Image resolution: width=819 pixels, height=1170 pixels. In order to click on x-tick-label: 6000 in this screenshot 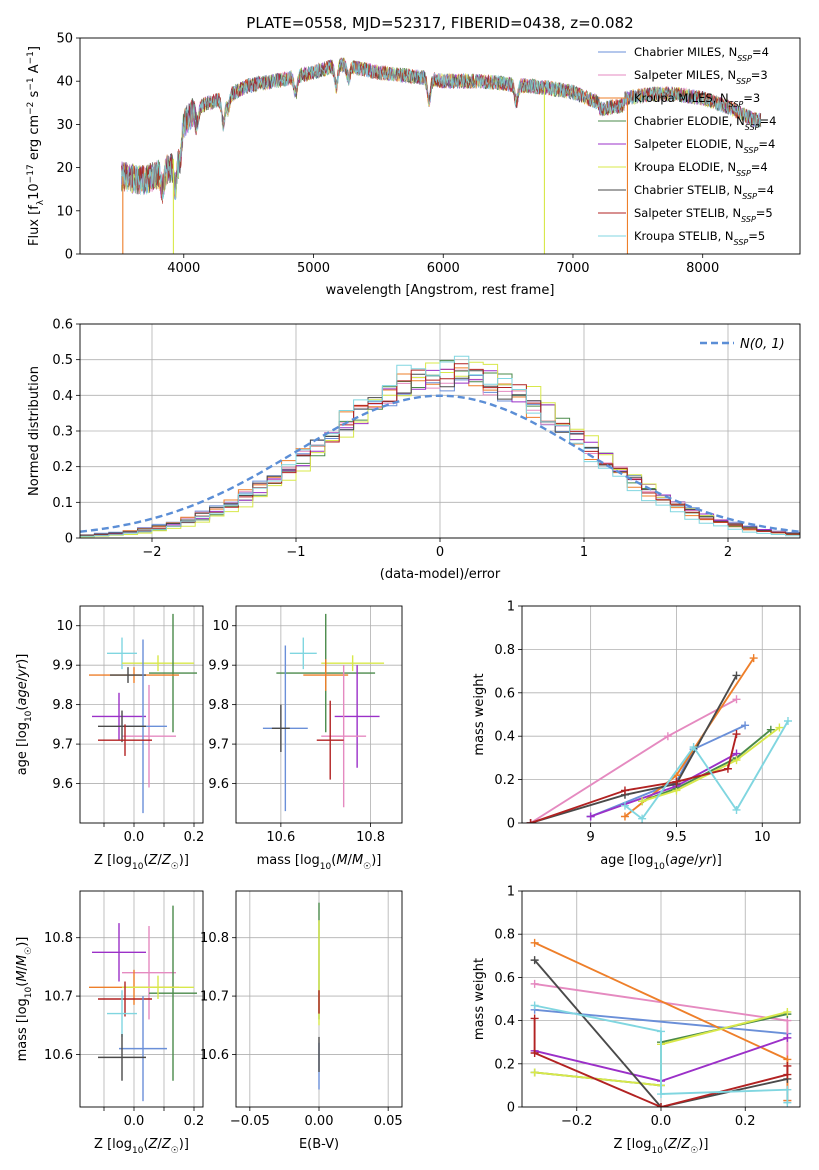, I will do `click(443, 268)`.